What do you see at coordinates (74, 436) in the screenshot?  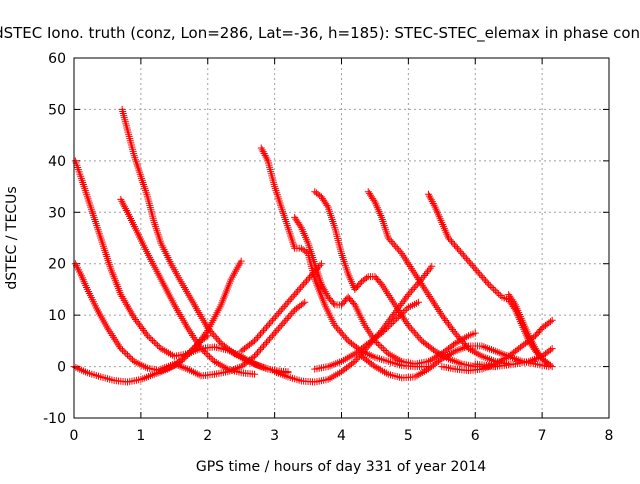 I see `x-tick-label: 0` at bounding box center [74, 436].